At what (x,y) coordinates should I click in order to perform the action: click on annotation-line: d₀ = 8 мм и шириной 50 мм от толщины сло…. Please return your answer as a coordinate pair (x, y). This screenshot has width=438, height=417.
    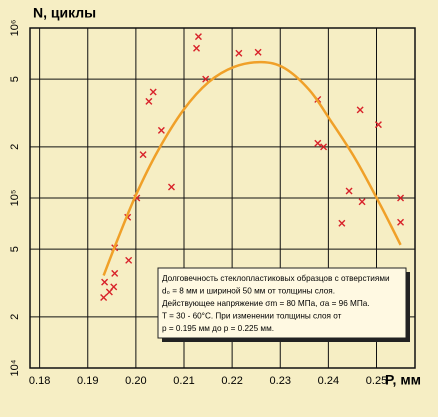
    Looking at the image, I should click on (248, 291).